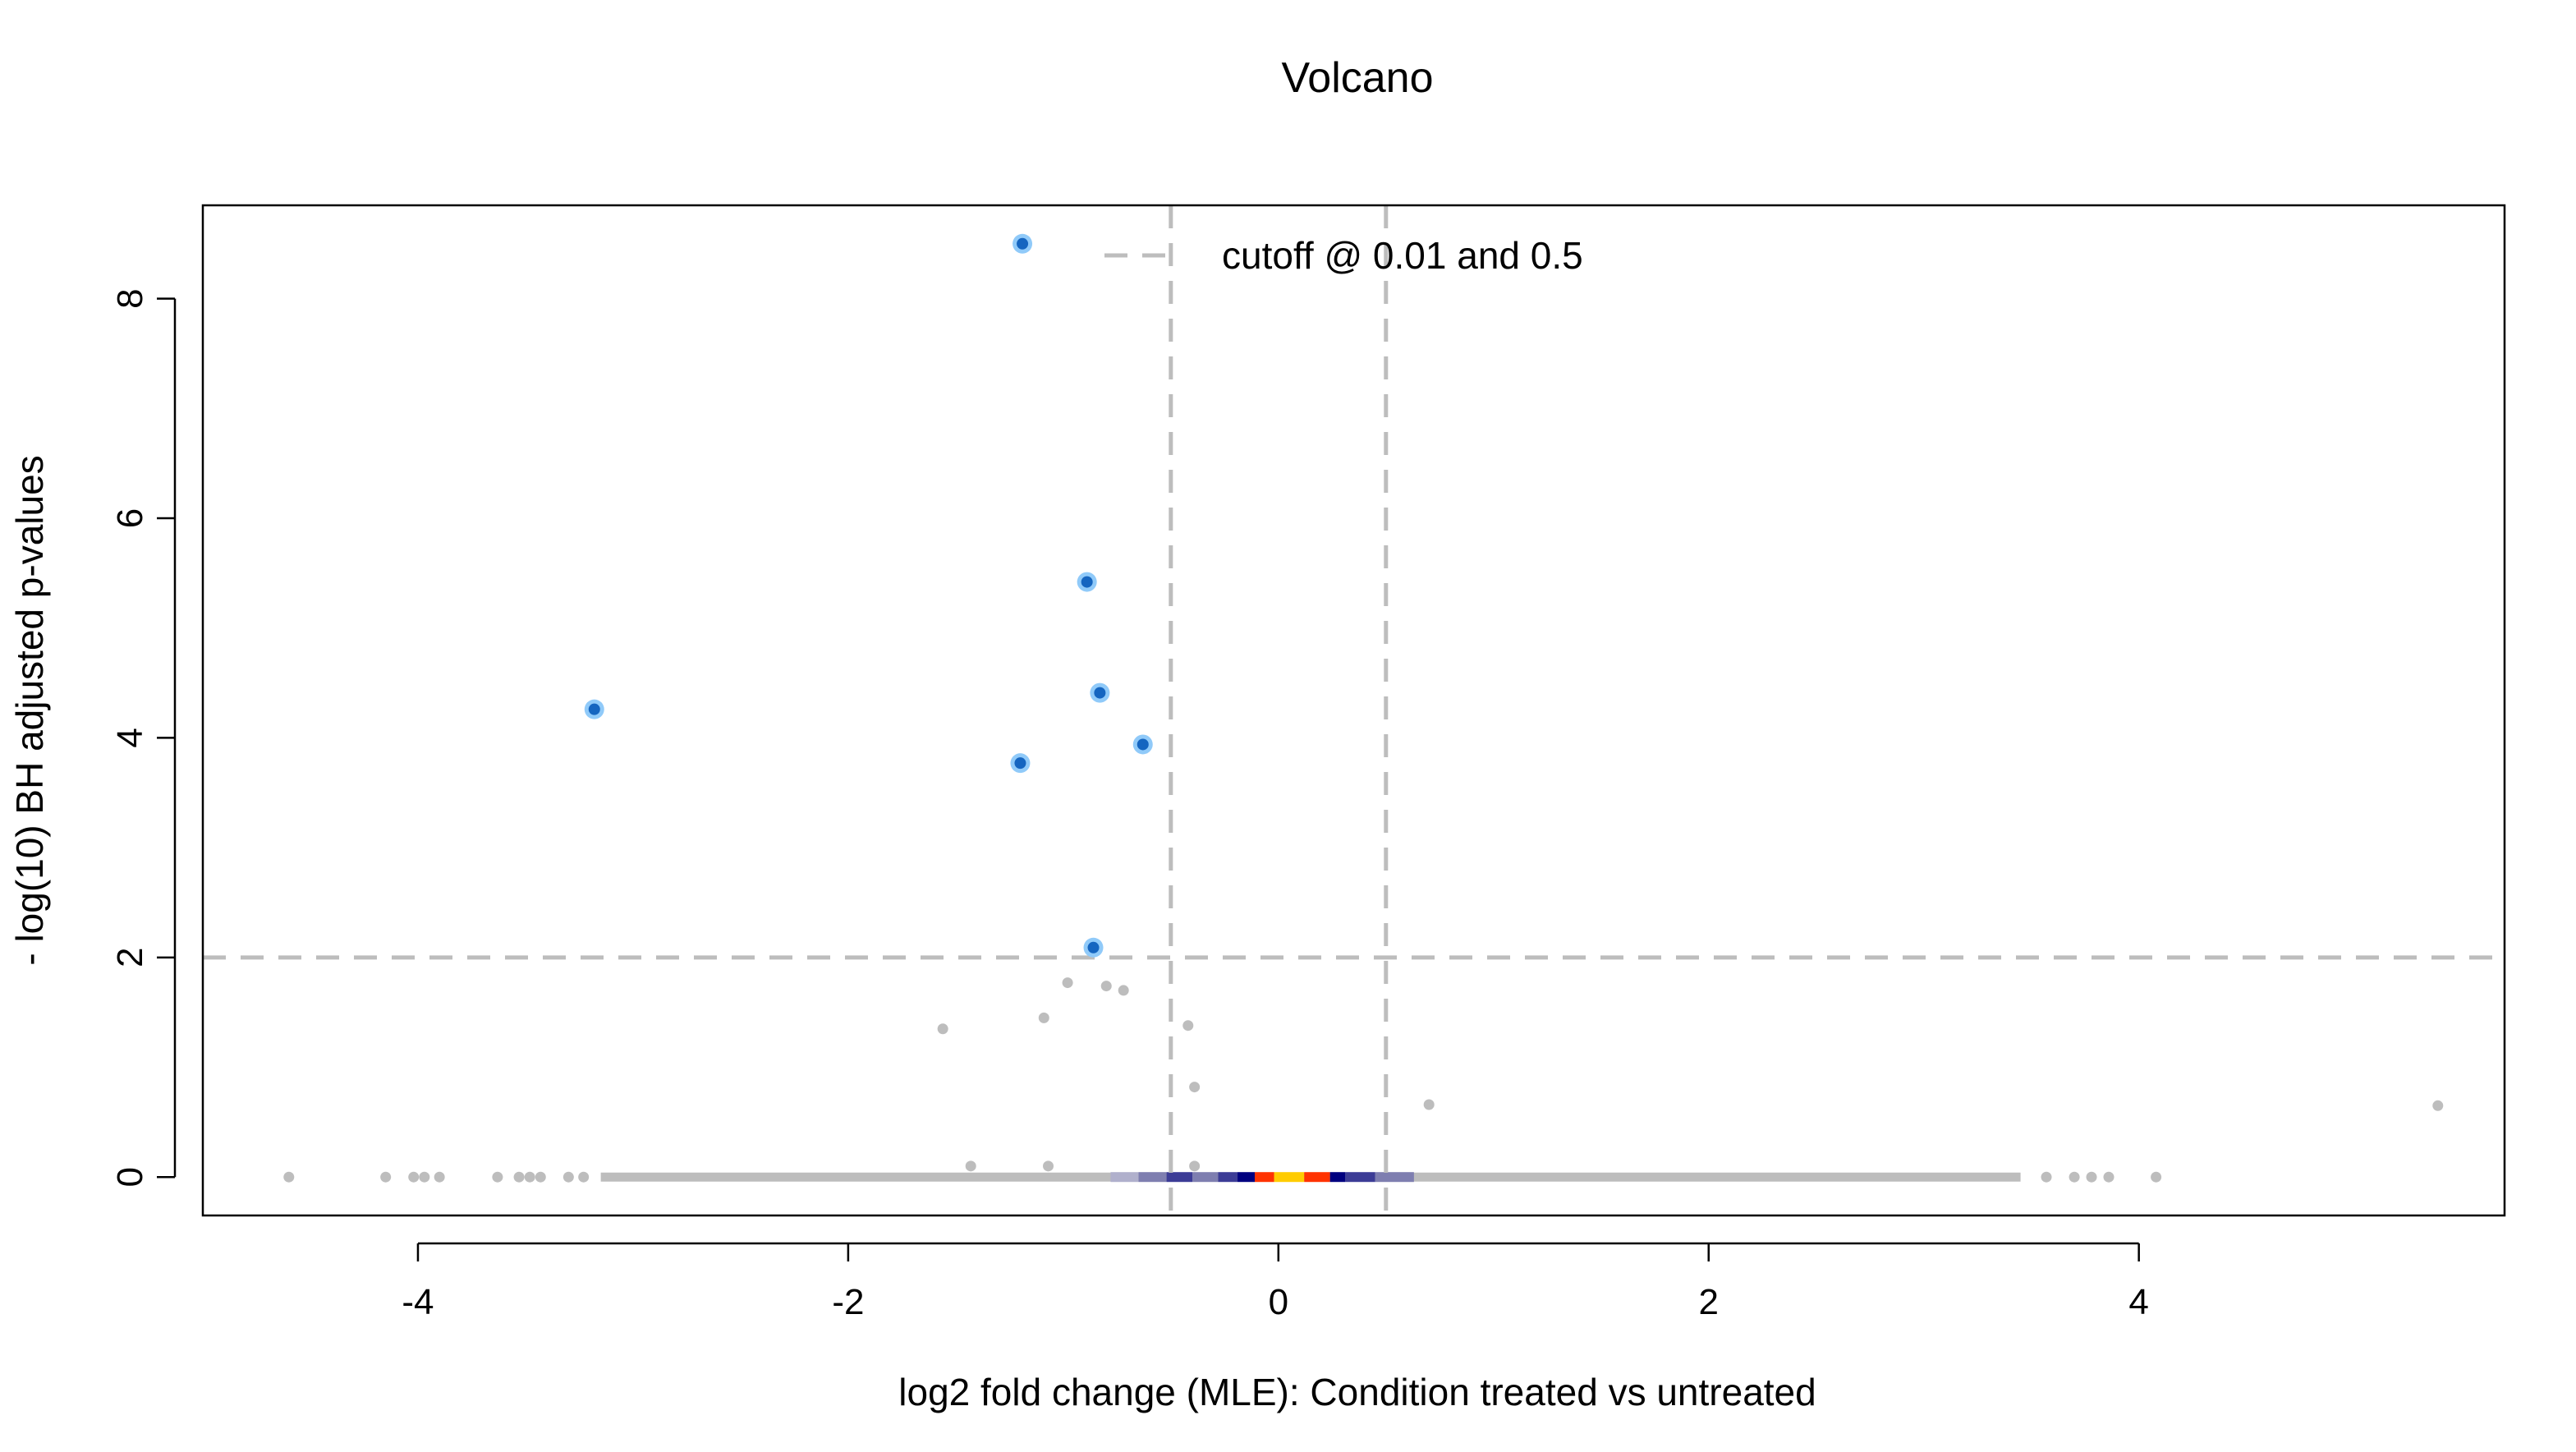 This screenshot has width=2576, height=1452. Describe the element at coordinates (1708, 1302) in the screenshot. I see `x-tick-label: 2` at that location.